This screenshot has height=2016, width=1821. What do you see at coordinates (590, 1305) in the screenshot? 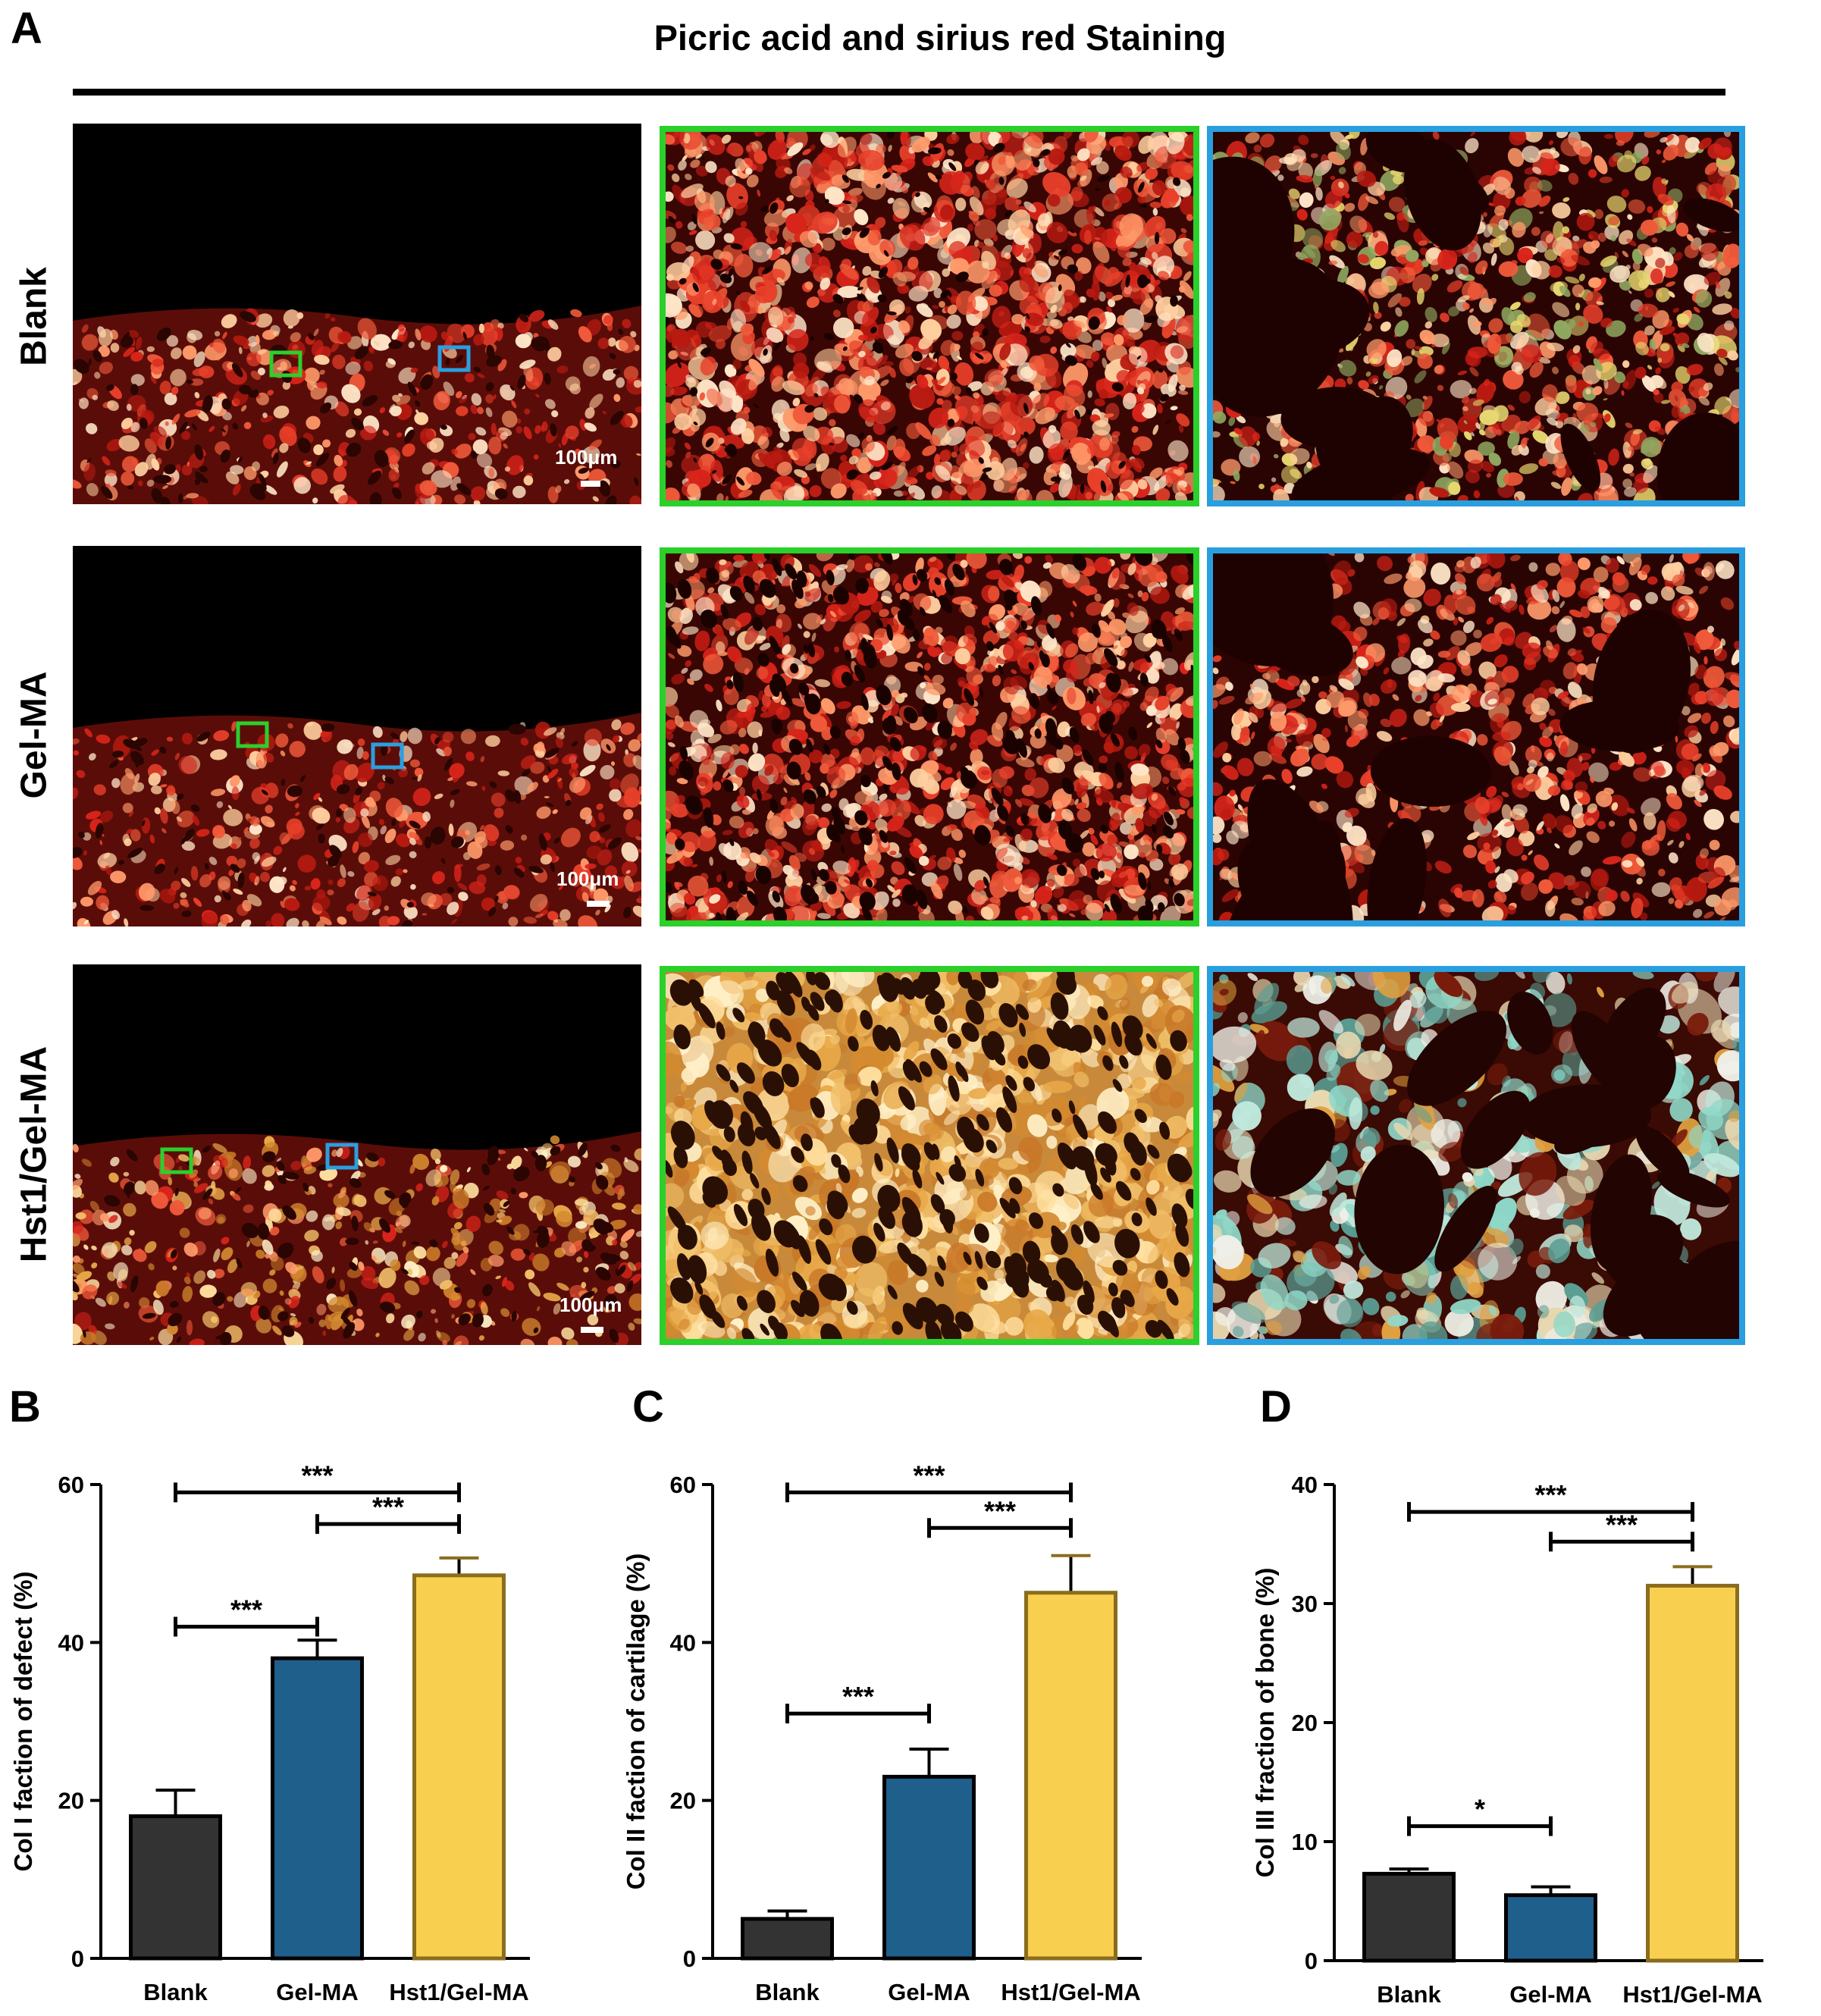
I see `scale-bar-label-hst1: 100μm` at bounding box center [590, 1305].